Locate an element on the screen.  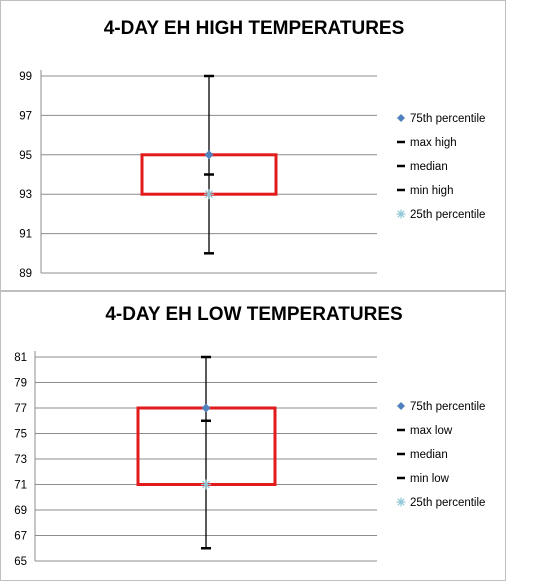
legend-label: min high is located at coordinates (431, 191).